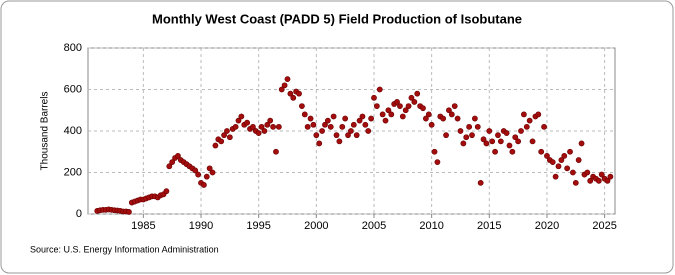 The height and width of the screenshot is (275, 675). What do you see at coordinates (316, 226) in the screenshot?
I see `x-tick-label: 2000` at bounding box center [316, 226].